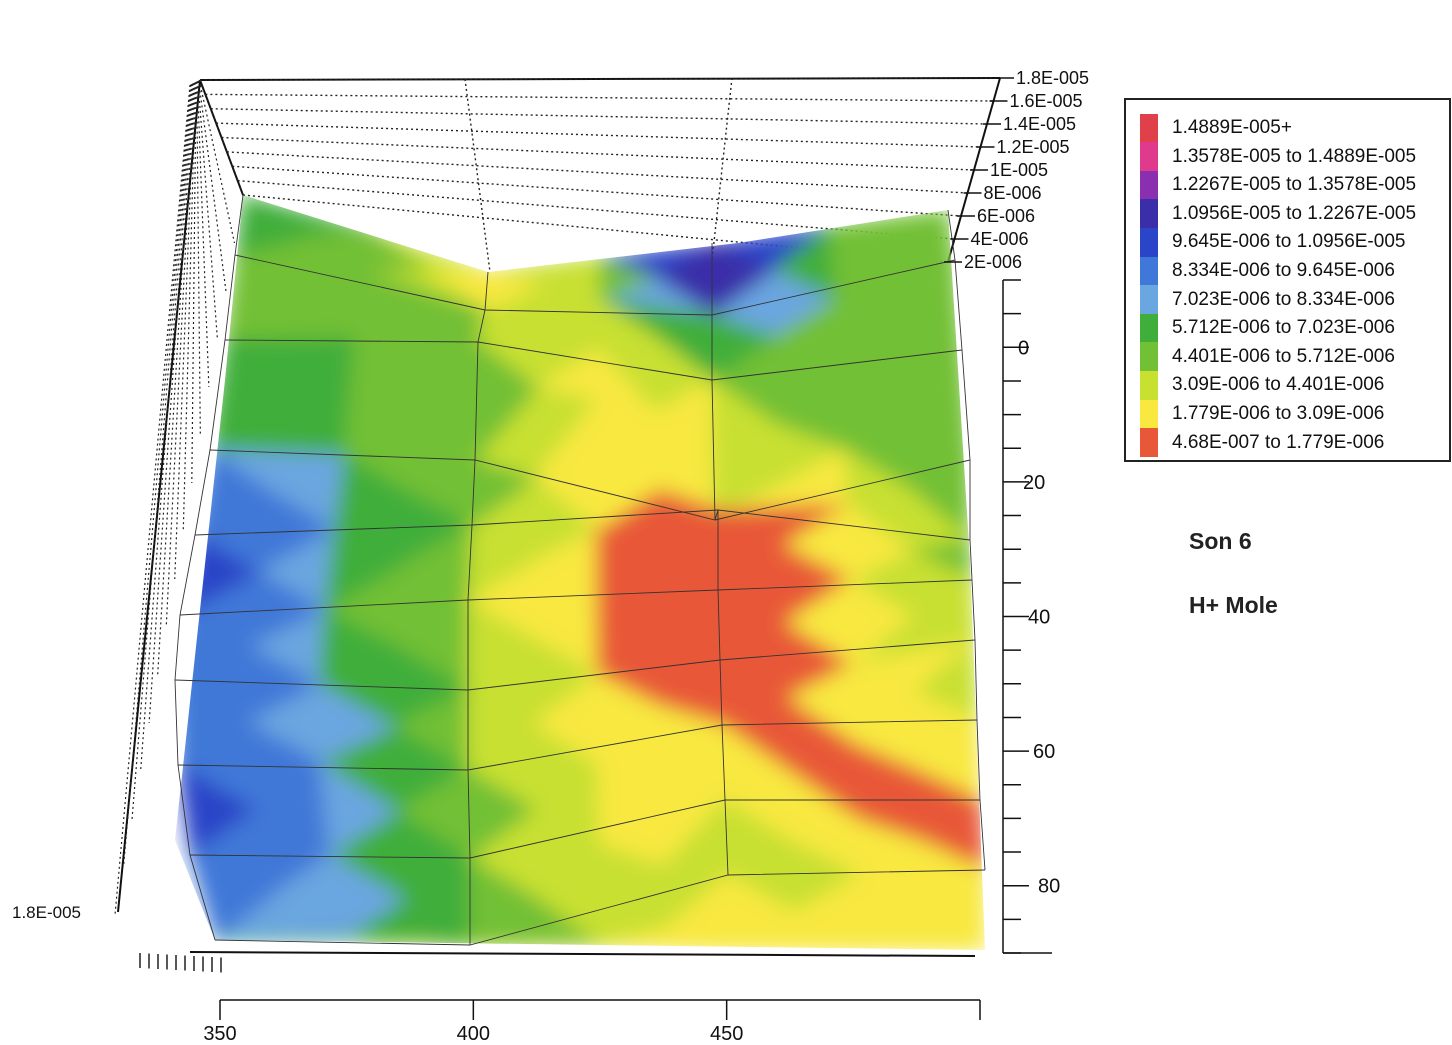 The height and width of the screenshot is (1045, 1452). I want to click on legend-entry: 8.334E-006 to 9.645E-006, so click(1267, 271).